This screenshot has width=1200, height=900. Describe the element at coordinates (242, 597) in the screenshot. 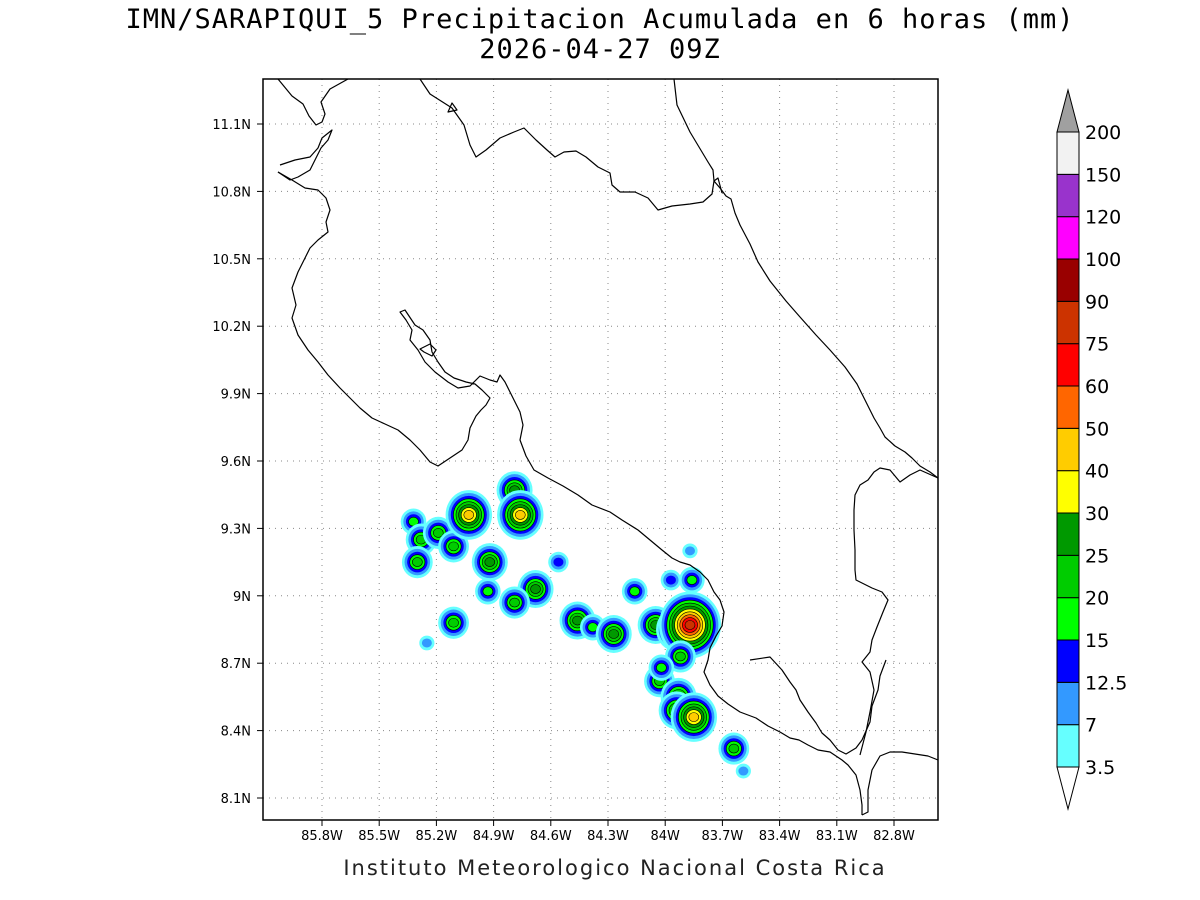

I see `lat-tick-label: 9N` at that location.